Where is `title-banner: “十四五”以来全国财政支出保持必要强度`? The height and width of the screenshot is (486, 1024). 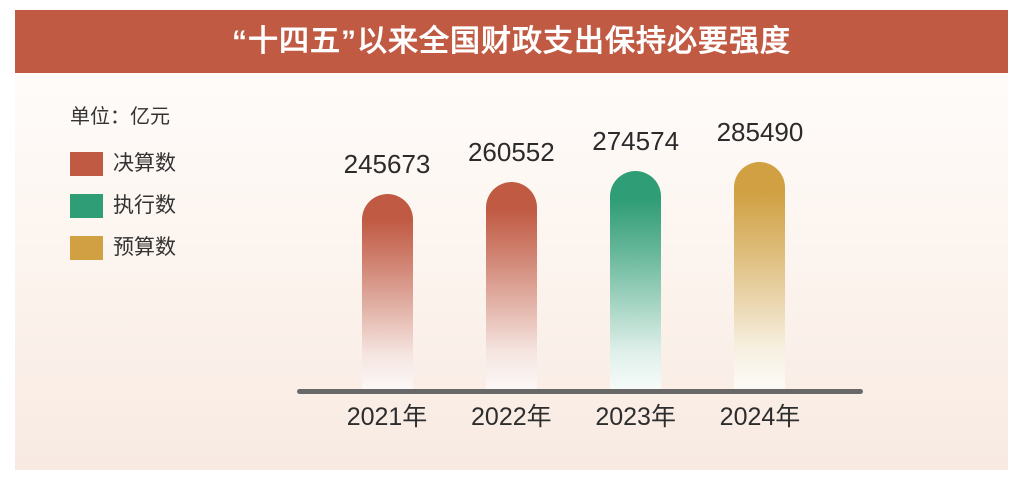
title-banner: “十四五”以来全国财政支出保持必要强度 is located at coordinates (511, 41).